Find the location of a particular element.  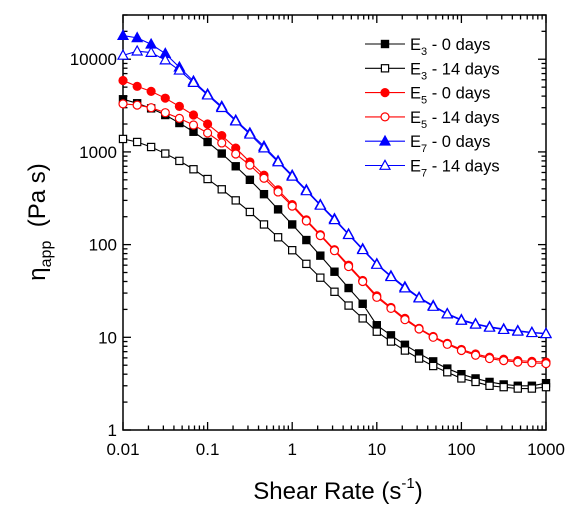

legend-item: E7 - 14 days is located at coordinates (432, 169).